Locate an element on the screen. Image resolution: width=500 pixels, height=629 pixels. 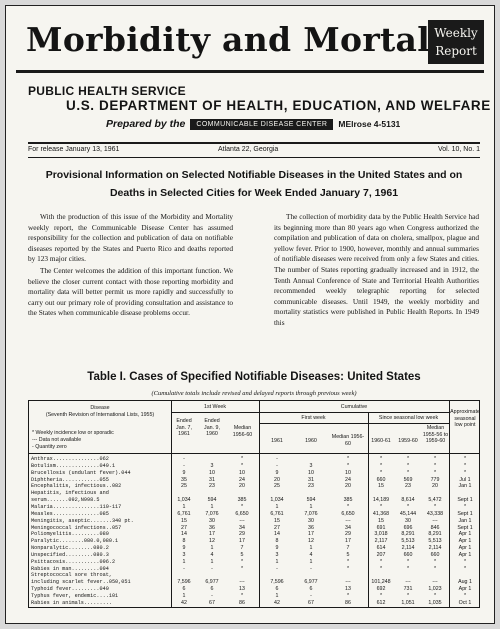
table-row-label: Typhoid fever.........040 is located at coordinates (70, 589).